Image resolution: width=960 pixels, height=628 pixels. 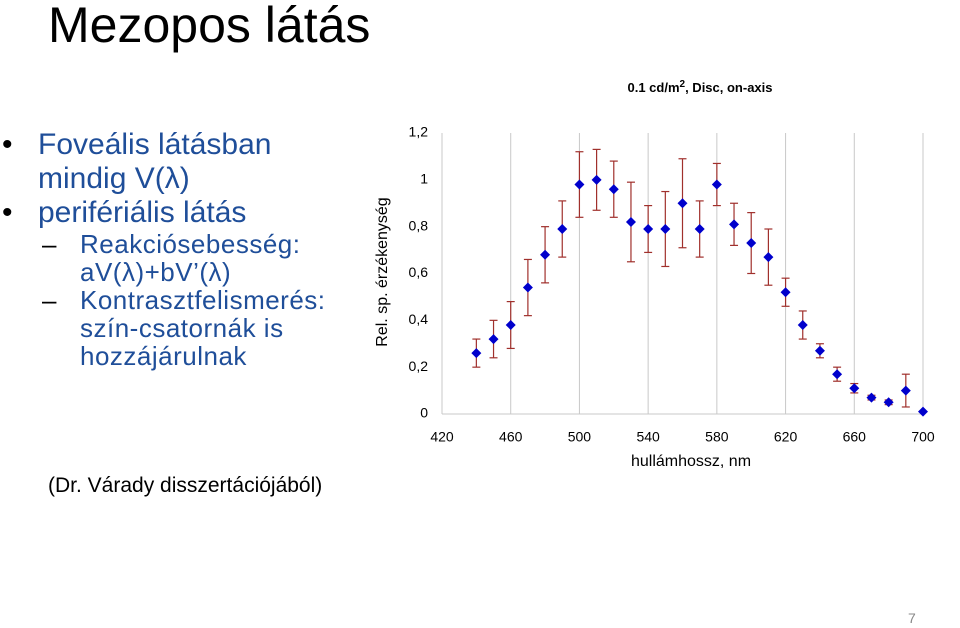 I want to click on title-part: , Disc, on-axis, so click(x=728, y=87).